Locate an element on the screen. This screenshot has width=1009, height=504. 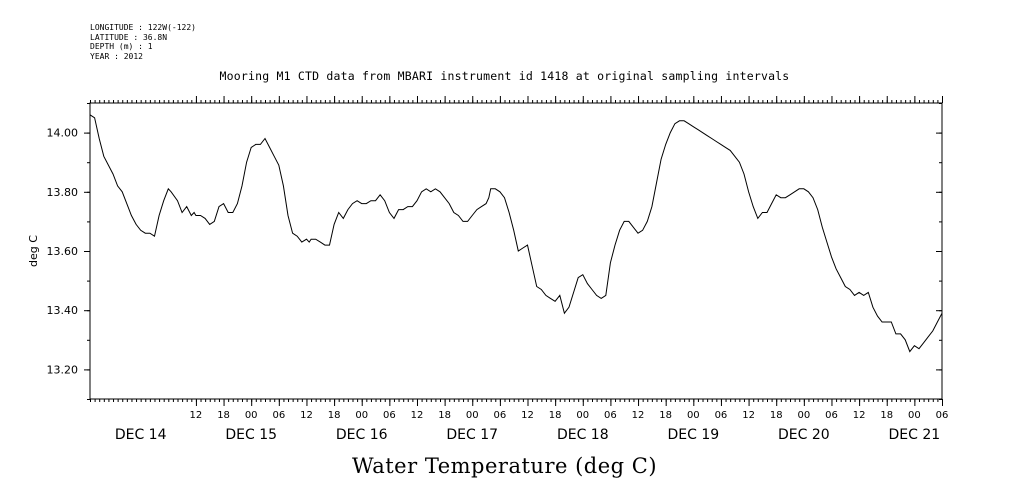
y-axis-label: deg C is located at coordinates (33, 251).